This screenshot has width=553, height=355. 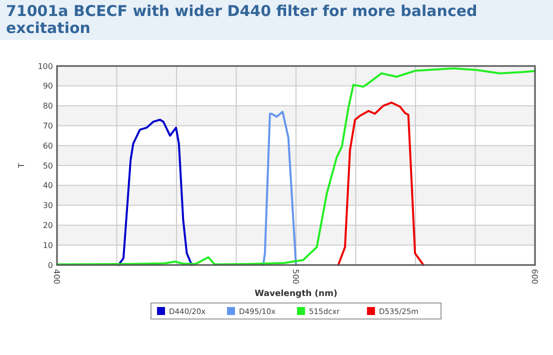 I want to click on chart-title: 71001a BCECF with wider D440 filter for more balanced excitation, so click(x=242, y=19).